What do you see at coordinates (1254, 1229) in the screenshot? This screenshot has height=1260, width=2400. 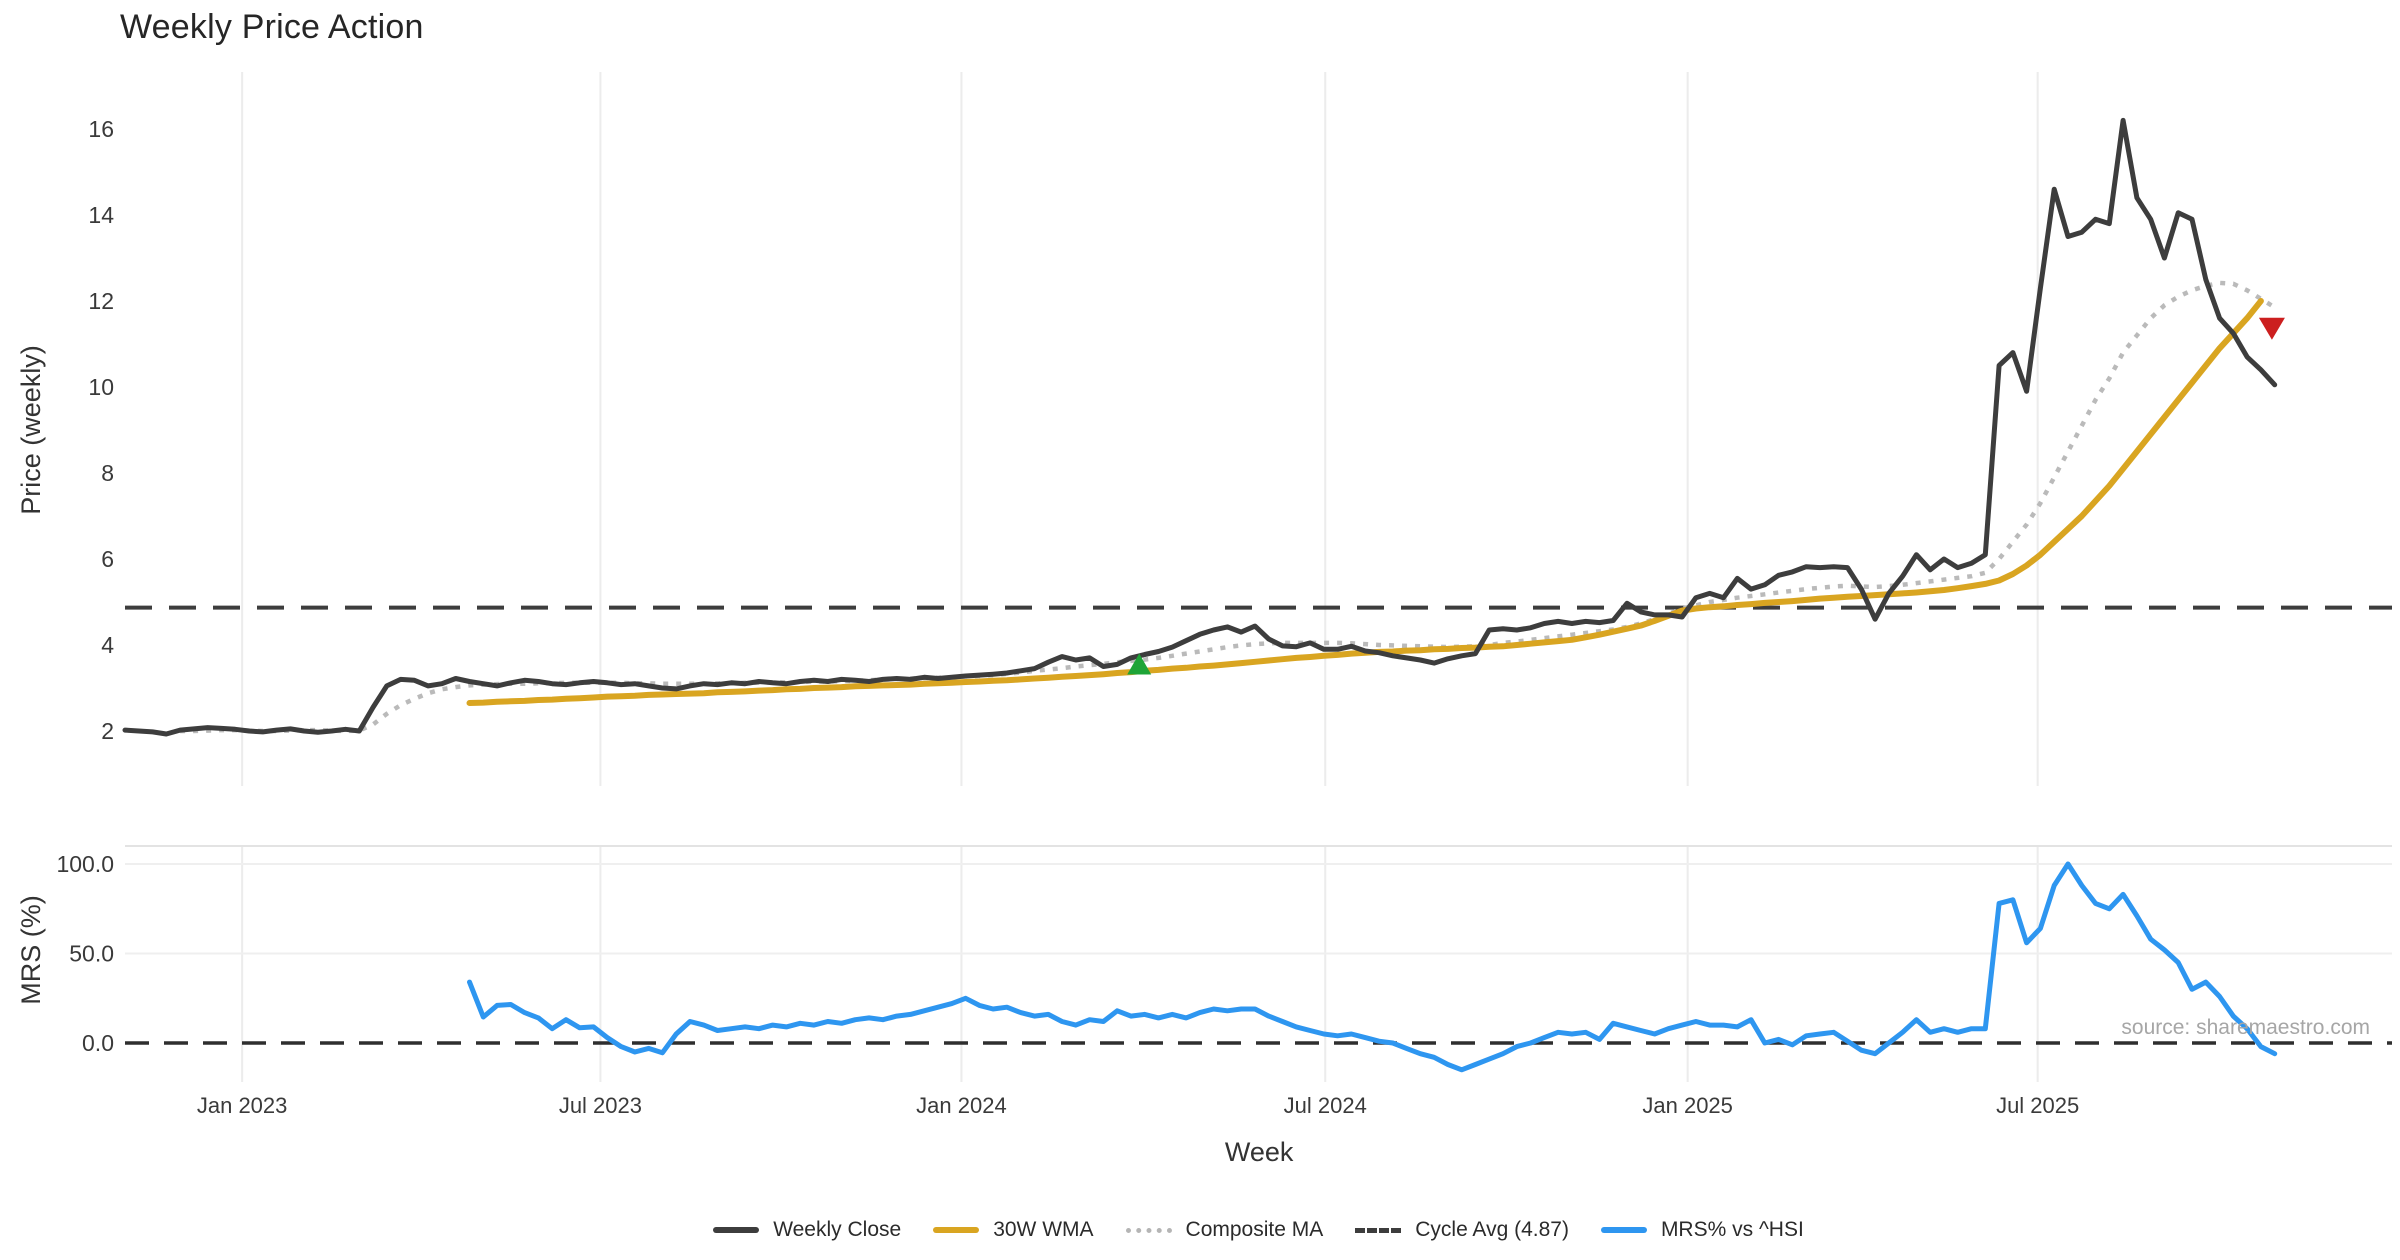 I see `legend-label: Composite MA` at bounding box center [1254, 1229].